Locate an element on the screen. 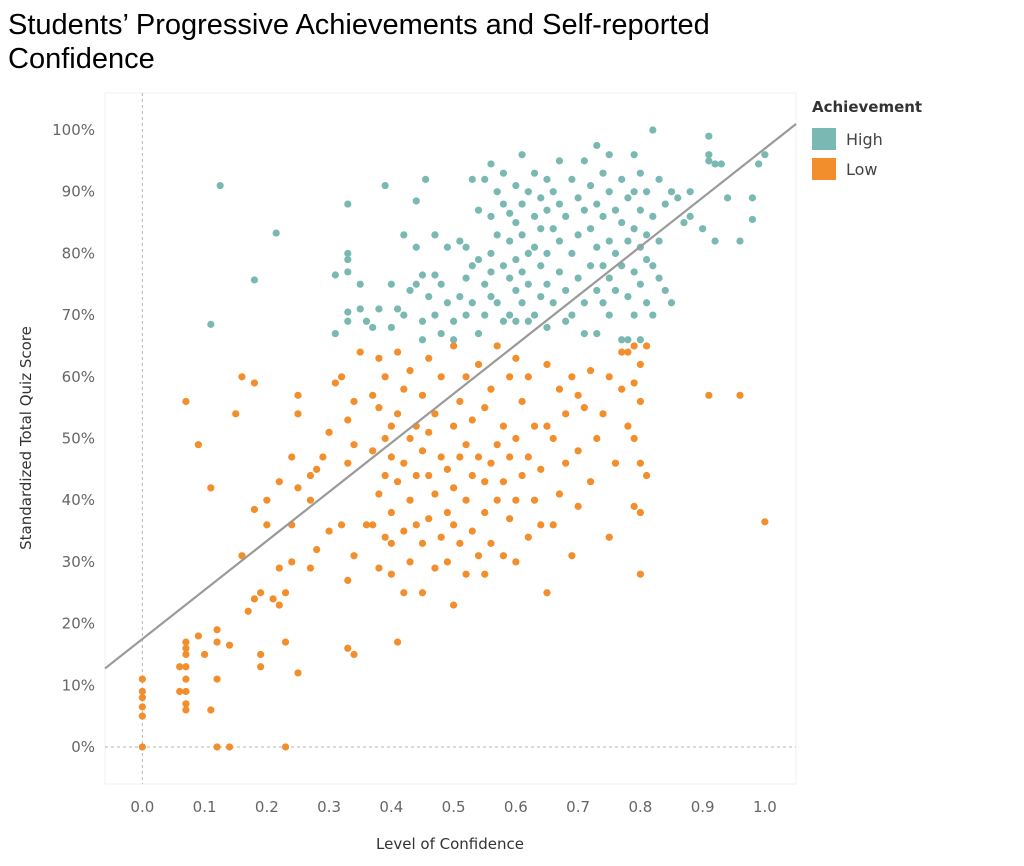  legend-item-low: Low is located at coordinates (867, 169).